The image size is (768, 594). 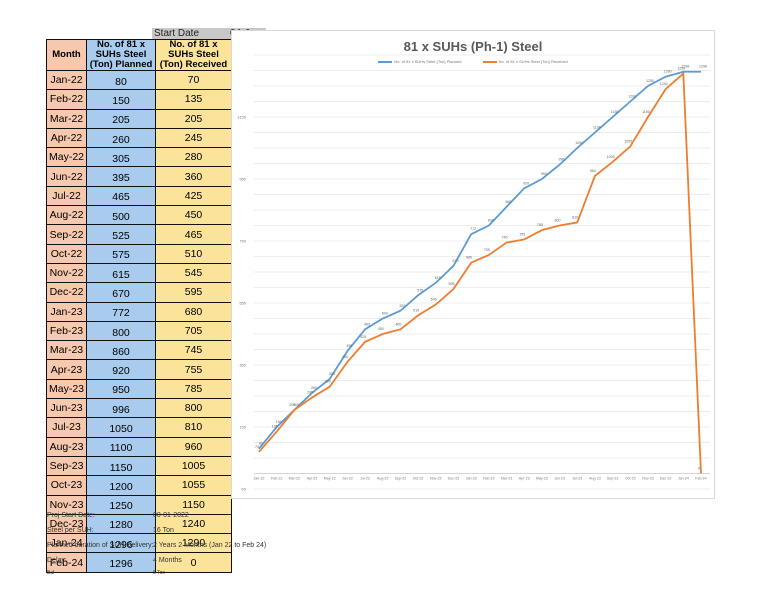 I want to click on table-row: May-22 305 280, so click(x=139, y=157).